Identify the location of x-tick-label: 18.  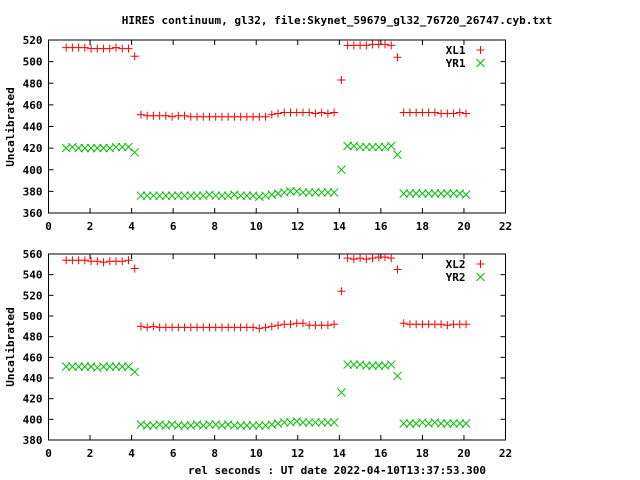
(422, 226).